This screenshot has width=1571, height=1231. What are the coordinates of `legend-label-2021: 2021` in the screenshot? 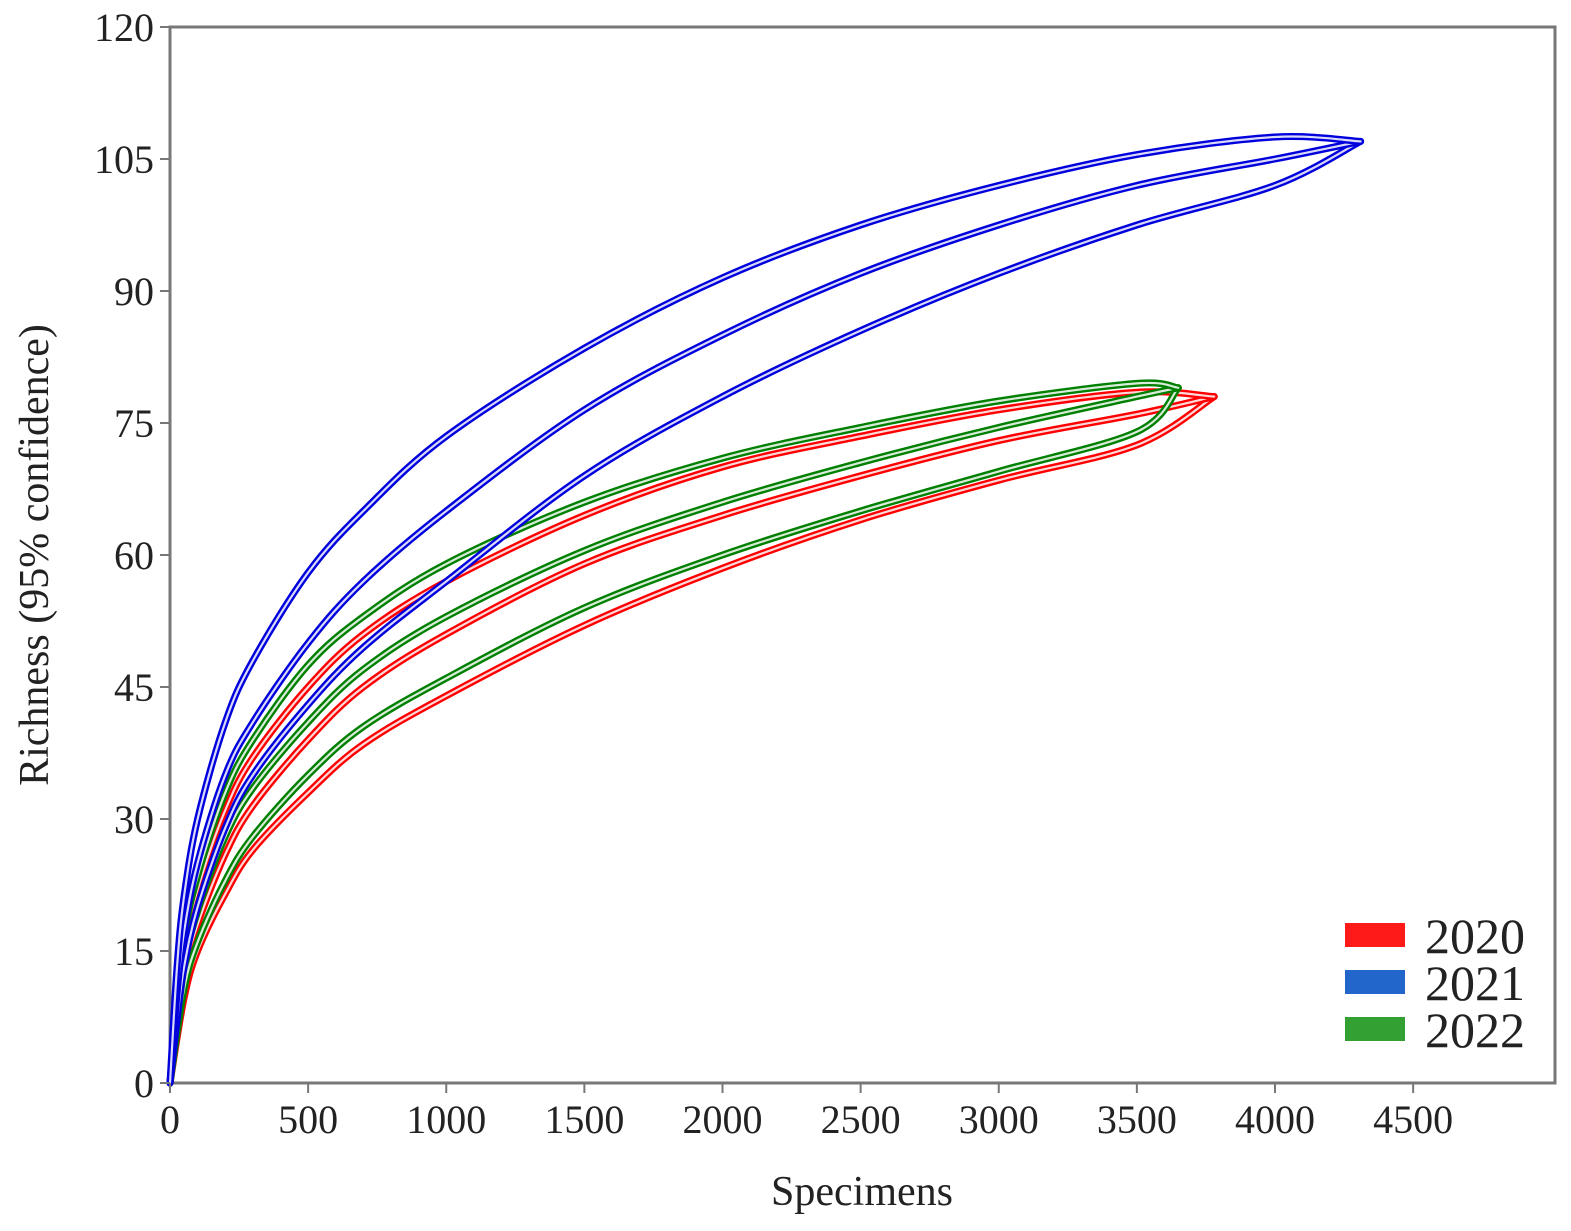 It's located at (1475, 983).